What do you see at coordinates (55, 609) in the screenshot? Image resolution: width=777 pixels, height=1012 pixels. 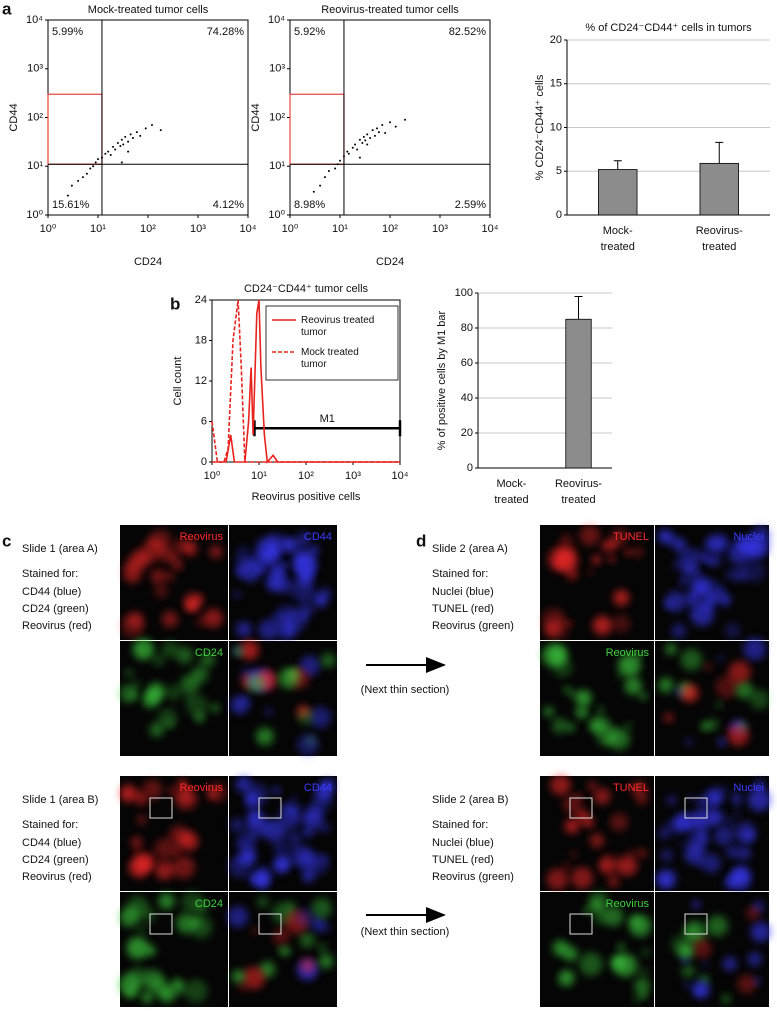 I see `stain-item: CD24 (green)` at bounding box center [55, 609].